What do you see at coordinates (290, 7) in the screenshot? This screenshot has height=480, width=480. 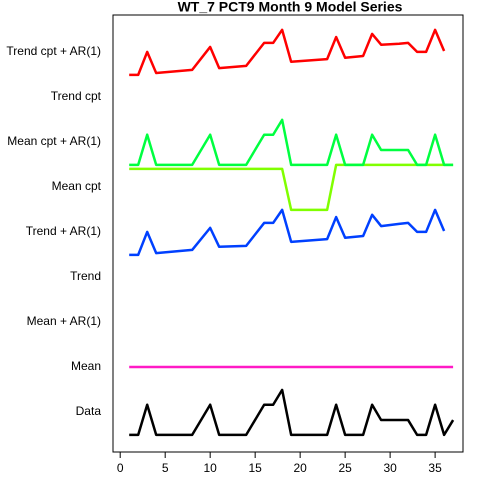 I see `chart-title: WT_7 PCT9 Month 9 Model Series` at bounding box center [290, 7].